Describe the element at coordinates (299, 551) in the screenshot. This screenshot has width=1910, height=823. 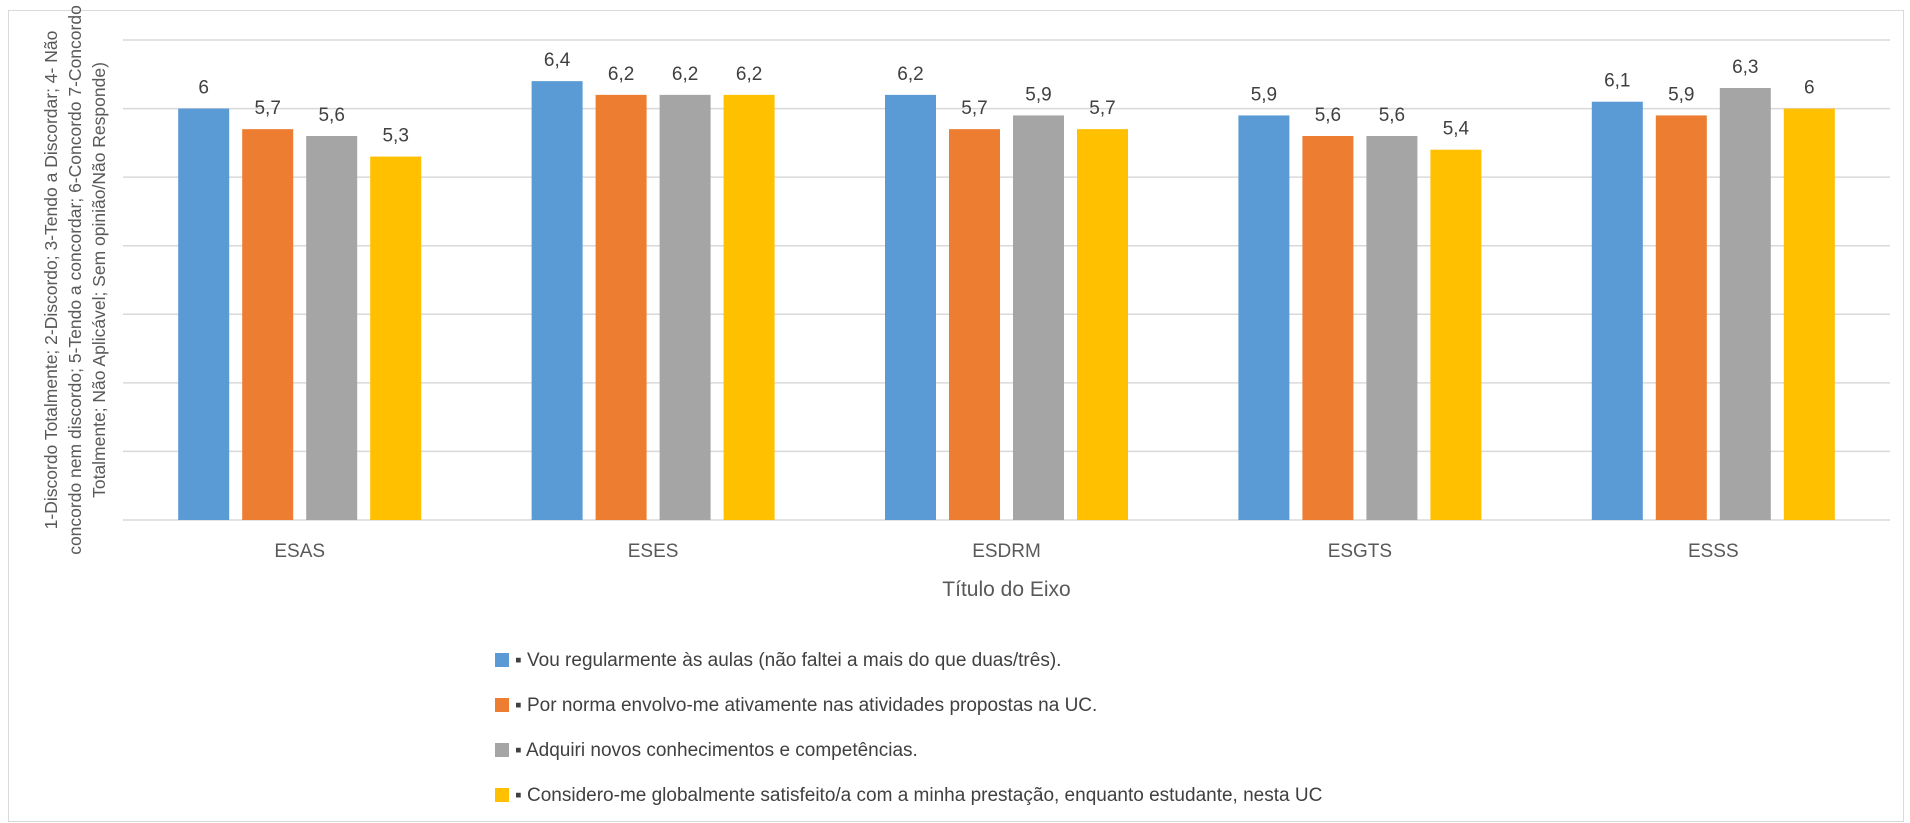
I see `x-tick-label: ESAS` at that location.